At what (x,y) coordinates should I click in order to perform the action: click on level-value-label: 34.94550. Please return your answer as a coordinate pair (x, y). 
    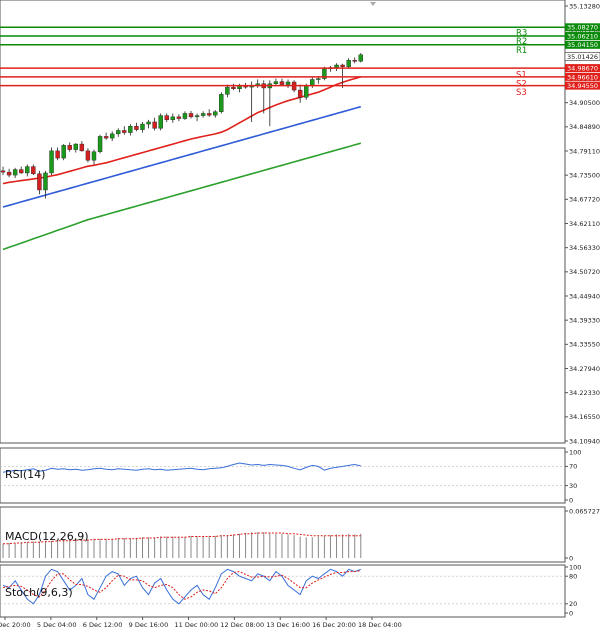
    Looking at the image, I should click on (582, 86).